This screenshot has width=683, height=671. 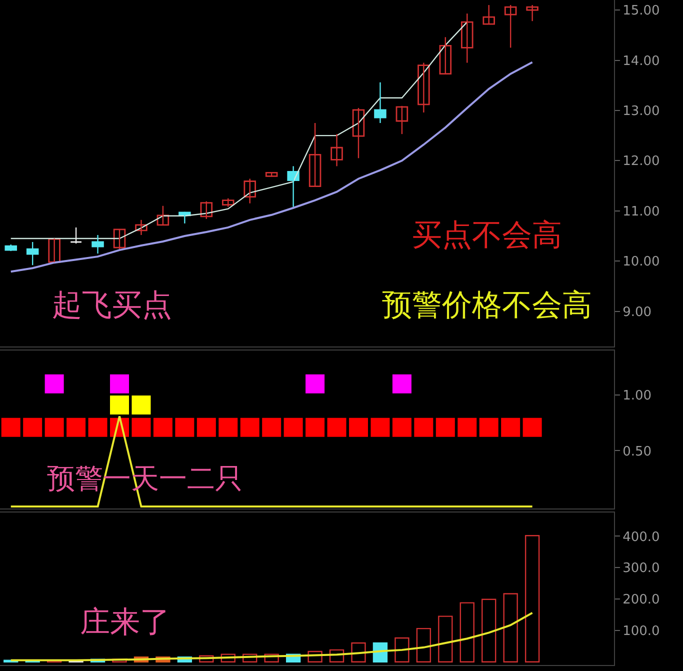 What do you see at coordinates (641, 61) in the screenshot?
I see `y-tick-label: 14.00` at bounding box center [641, 61].